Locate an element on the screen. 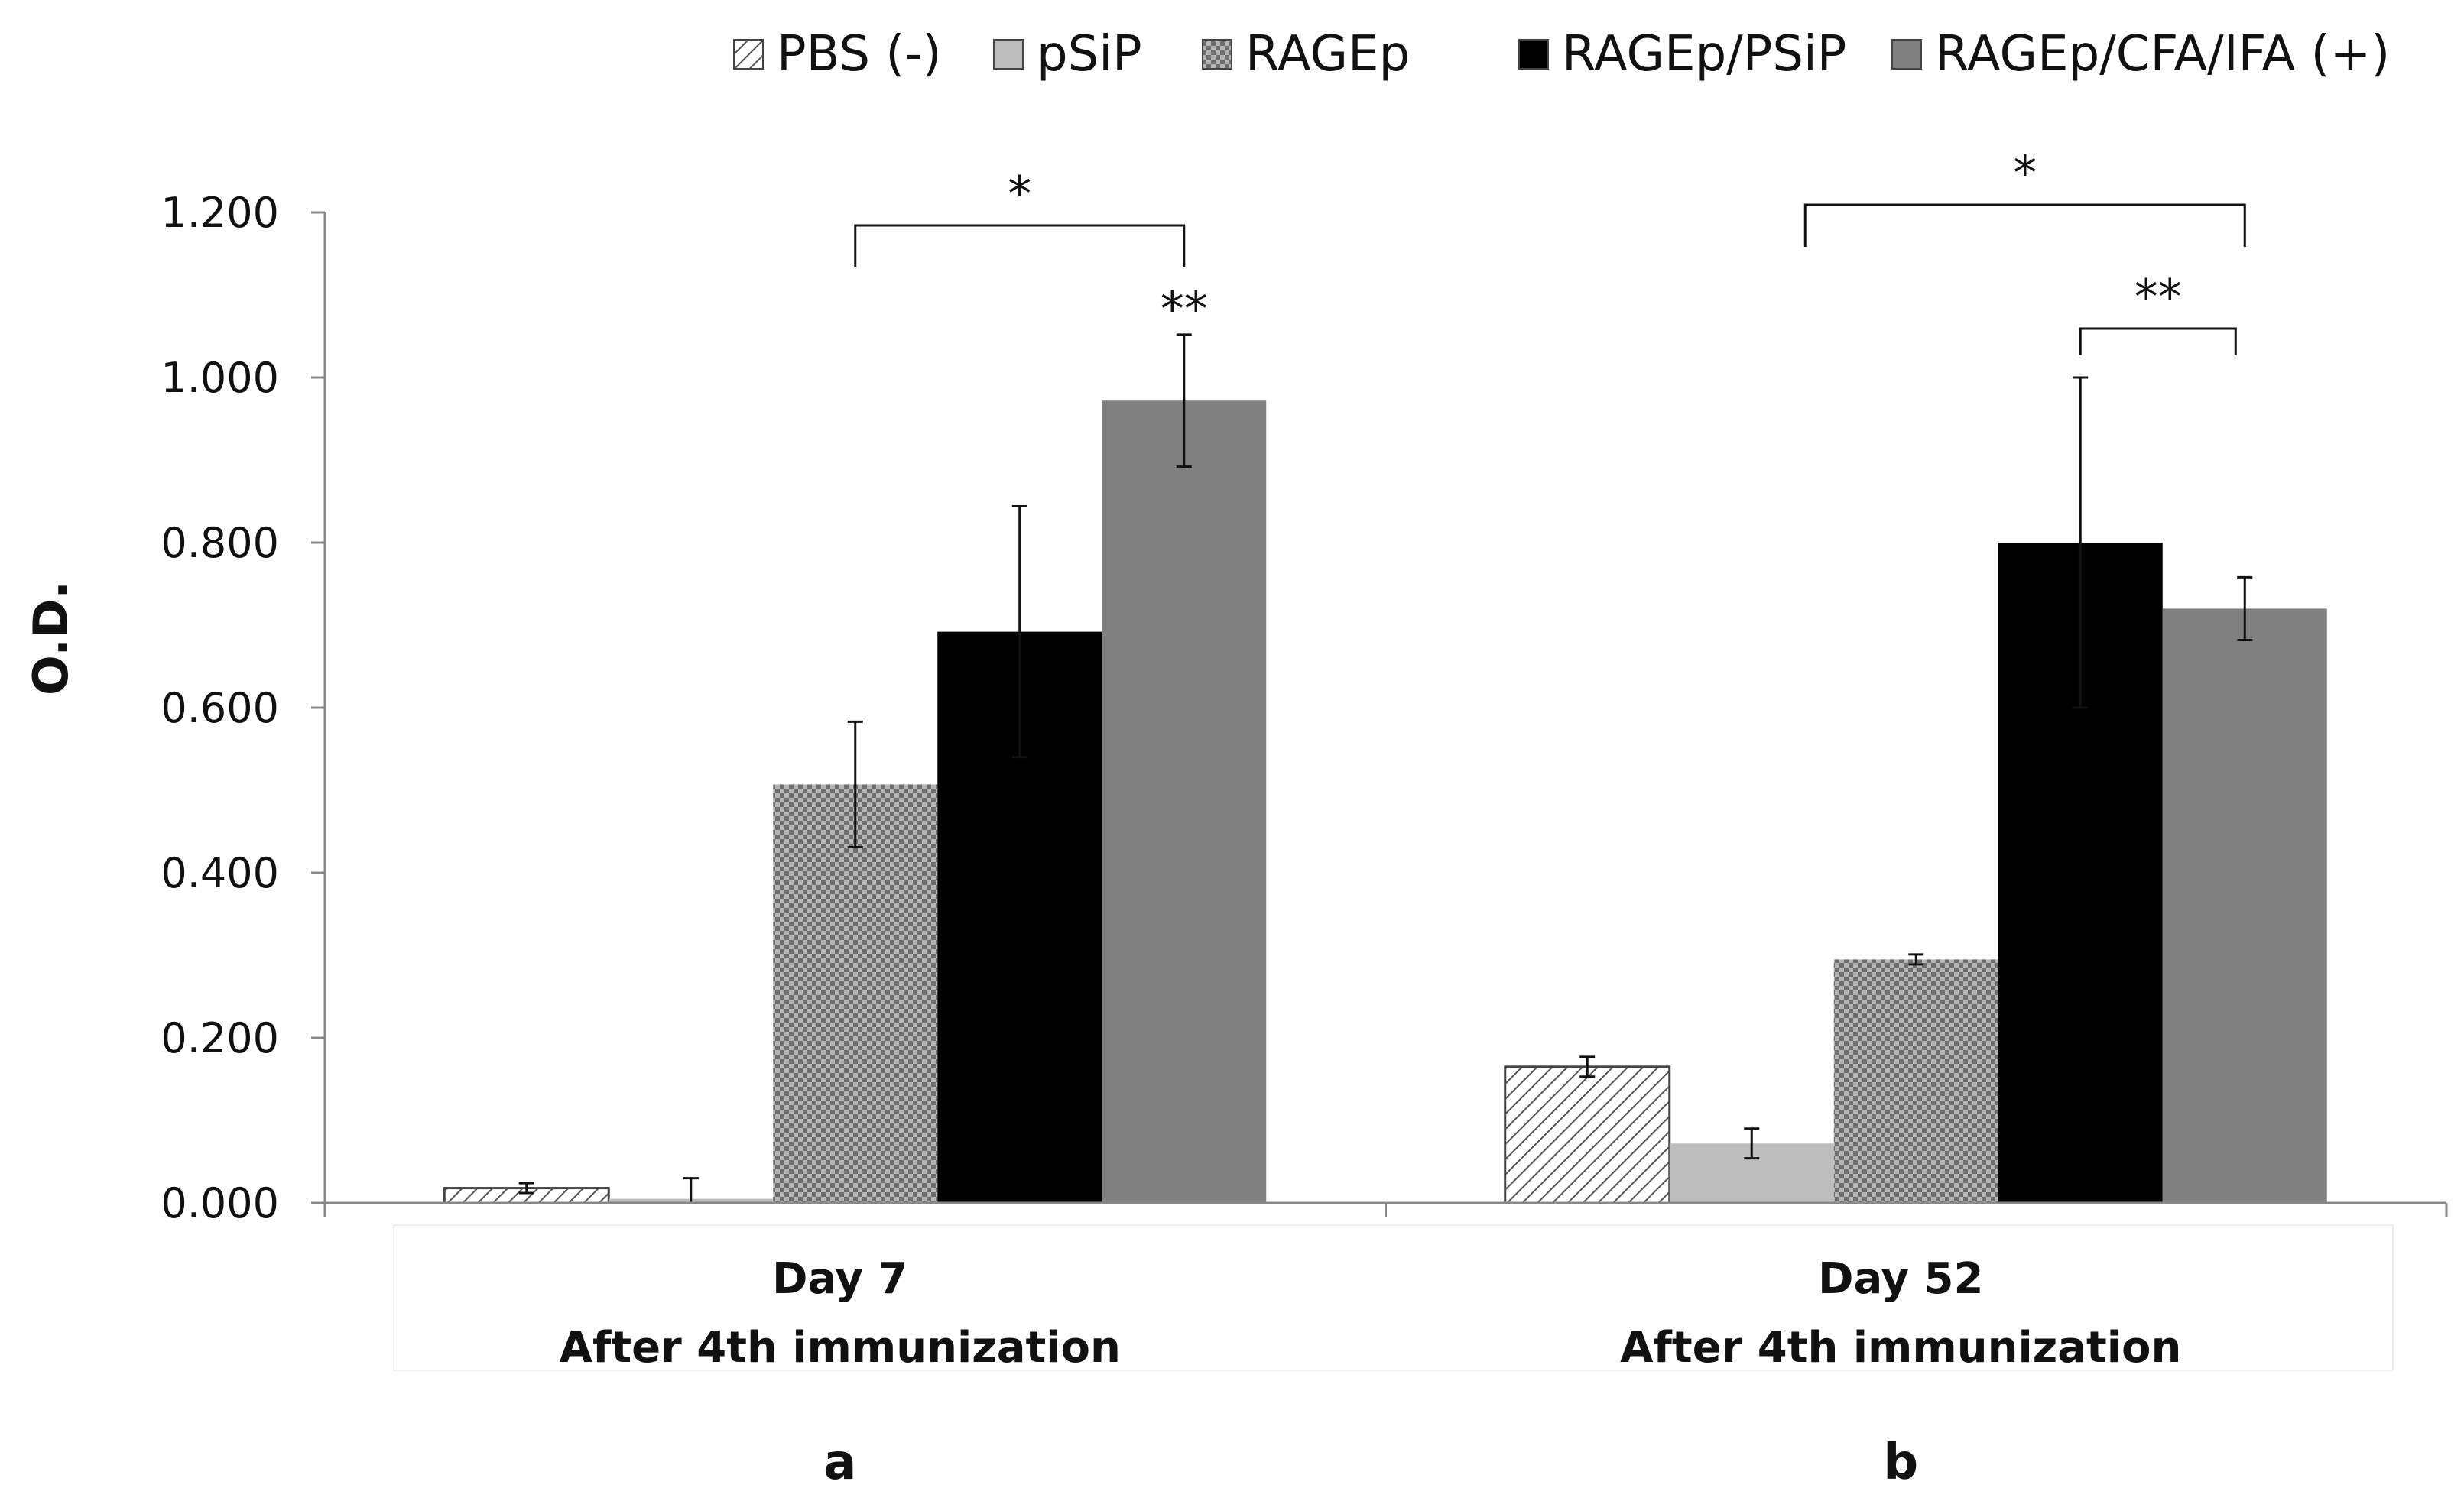 The height and width of the screenshot is (1501, 2464). category-label-box is located at coordinates (1393, 1297).